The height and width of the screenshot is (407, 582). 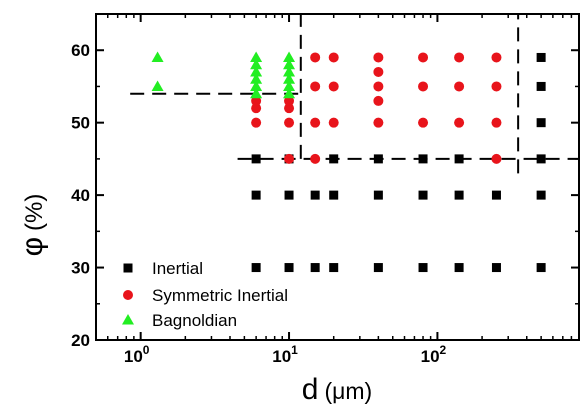 I want to click on x-axis-symbol: d, so click(x=310, y=389).